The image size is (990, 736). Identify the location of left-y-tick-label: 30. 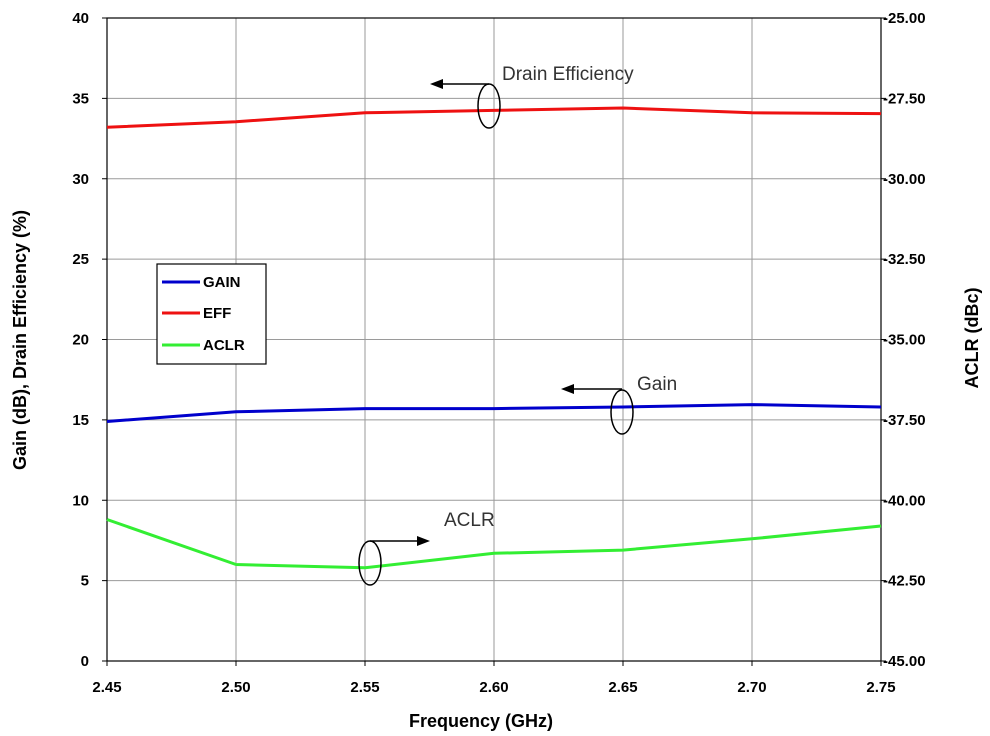
(80, 179).